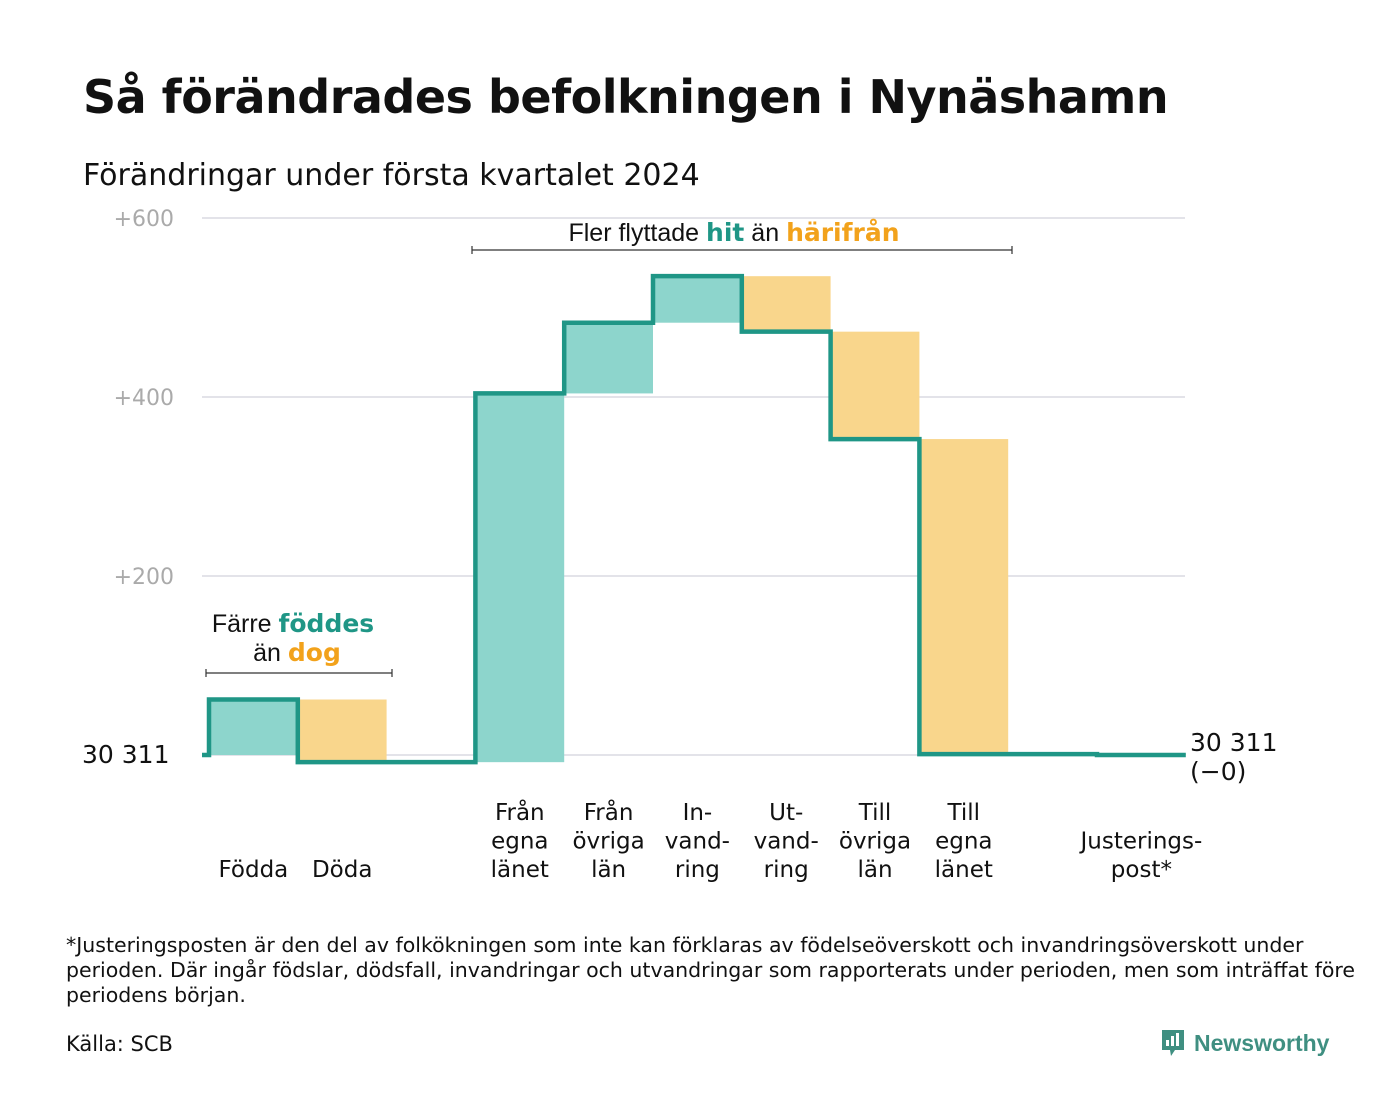  I want to click on category-label: Ut-, so click(786, 813).